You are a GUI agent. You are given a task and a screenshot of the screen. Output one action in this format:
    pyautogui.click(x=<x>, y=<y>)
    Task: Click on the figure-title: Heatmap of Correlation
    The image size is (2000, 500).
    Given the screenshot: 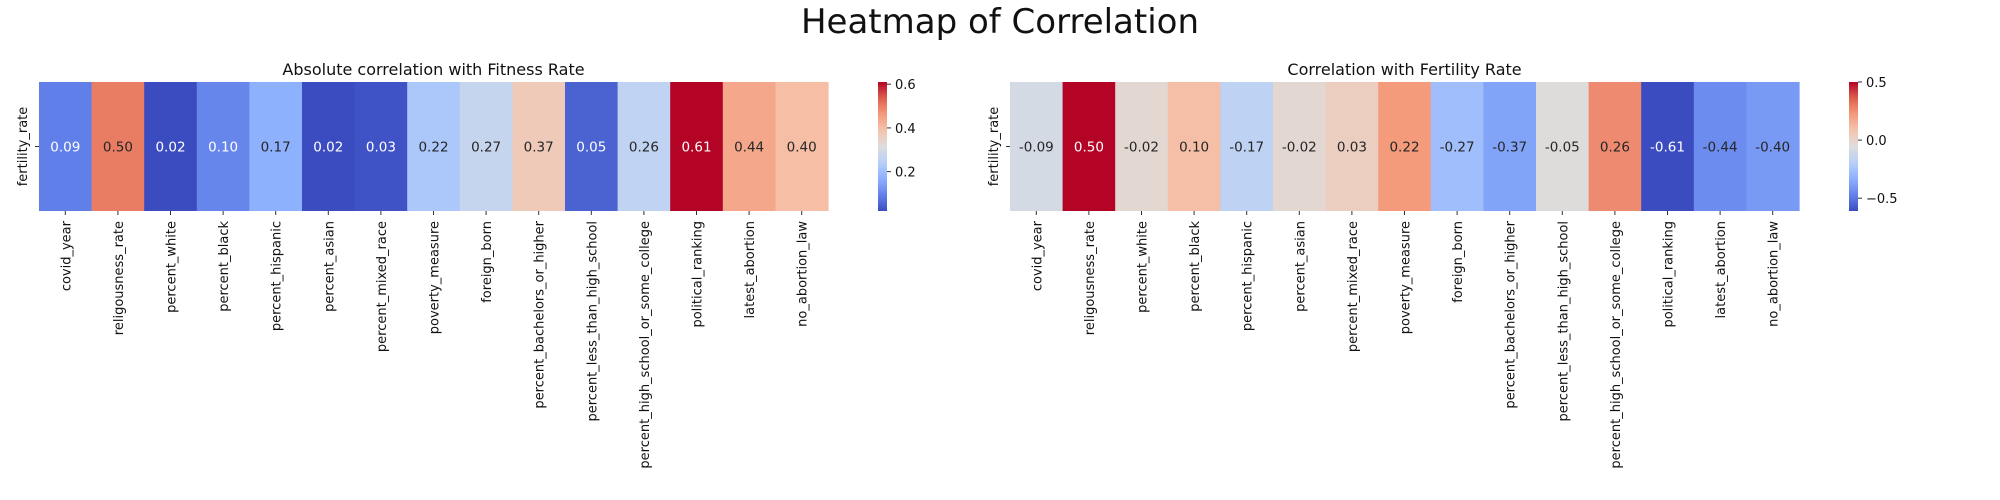 What is the action you would take?
    pyautogui.click(x=1000, y=22)
    